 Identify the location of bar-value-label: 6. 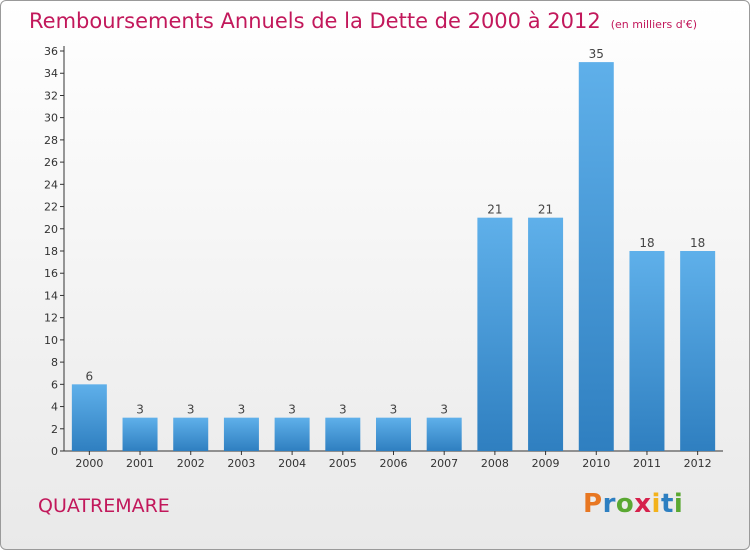
(90, 376).